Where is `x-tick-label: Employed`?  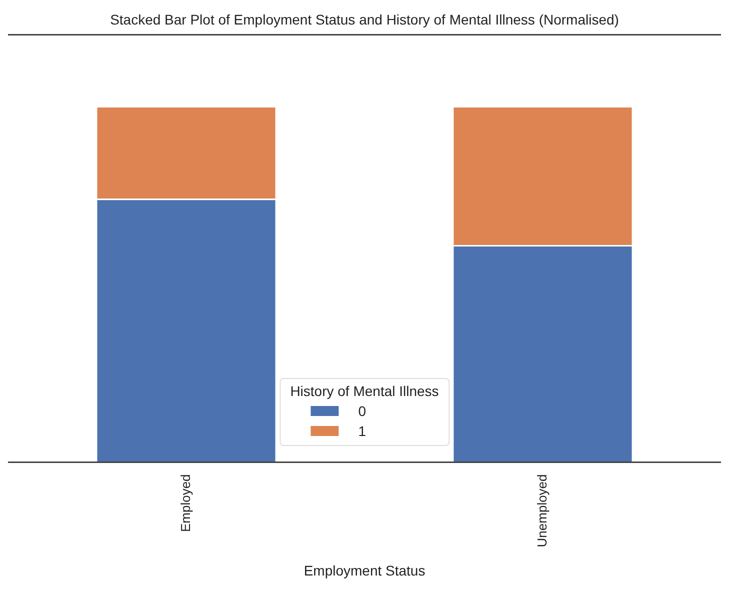
x-tick-label: Employed is located at coordinates (185, 503).